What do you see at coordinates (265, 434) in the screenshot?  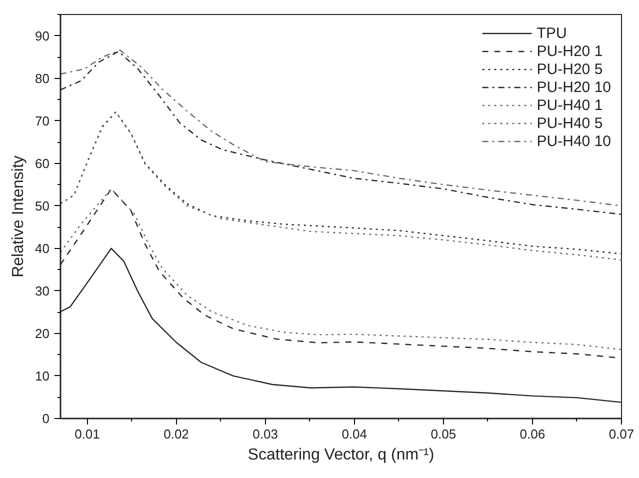 I see `x-tick-label: 0.03` at bounding box center [265, 434].